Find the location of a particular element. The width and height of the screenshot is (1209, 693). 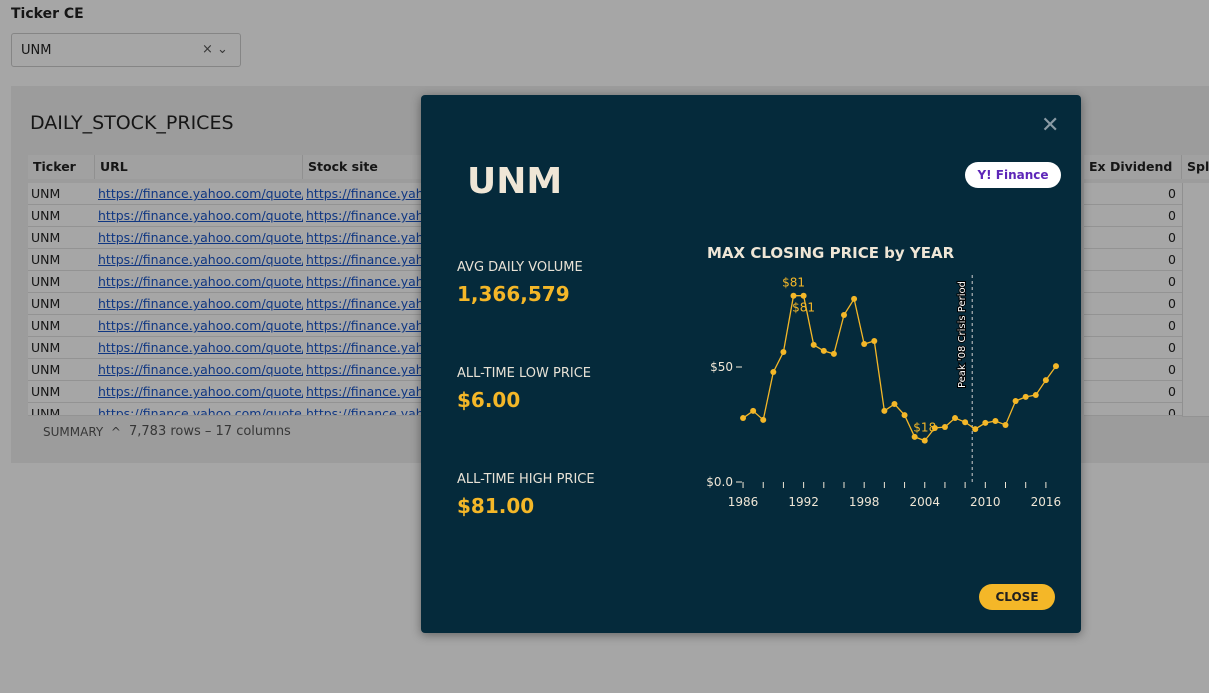

annotation-text: Peak '08 Crisis Period is located at coordinates (962, 334).